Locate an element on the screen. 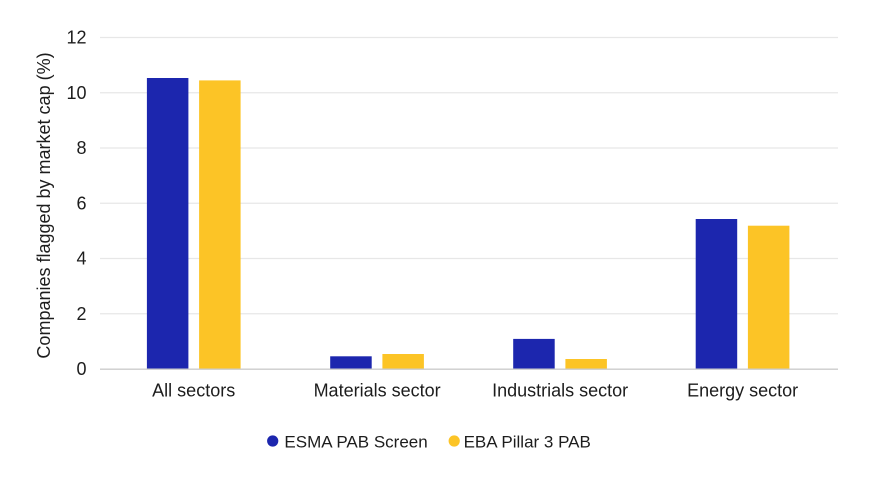 This screenshot has height=491, width=870. svg-text: 6 is located at coordinates (81, 203).